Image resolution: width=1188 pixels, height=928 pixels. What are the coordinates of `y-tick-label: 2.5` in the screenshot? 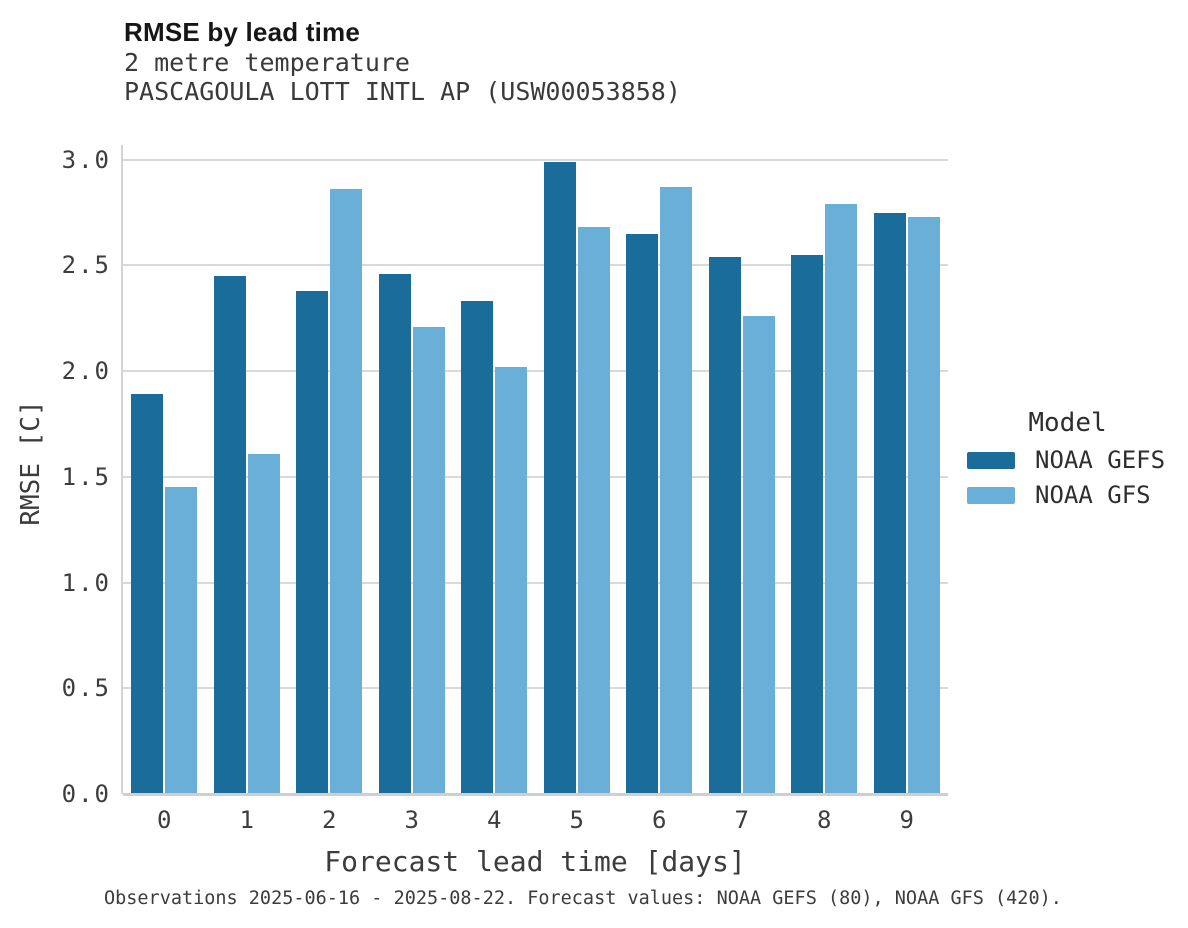 It's located at (86, 265).